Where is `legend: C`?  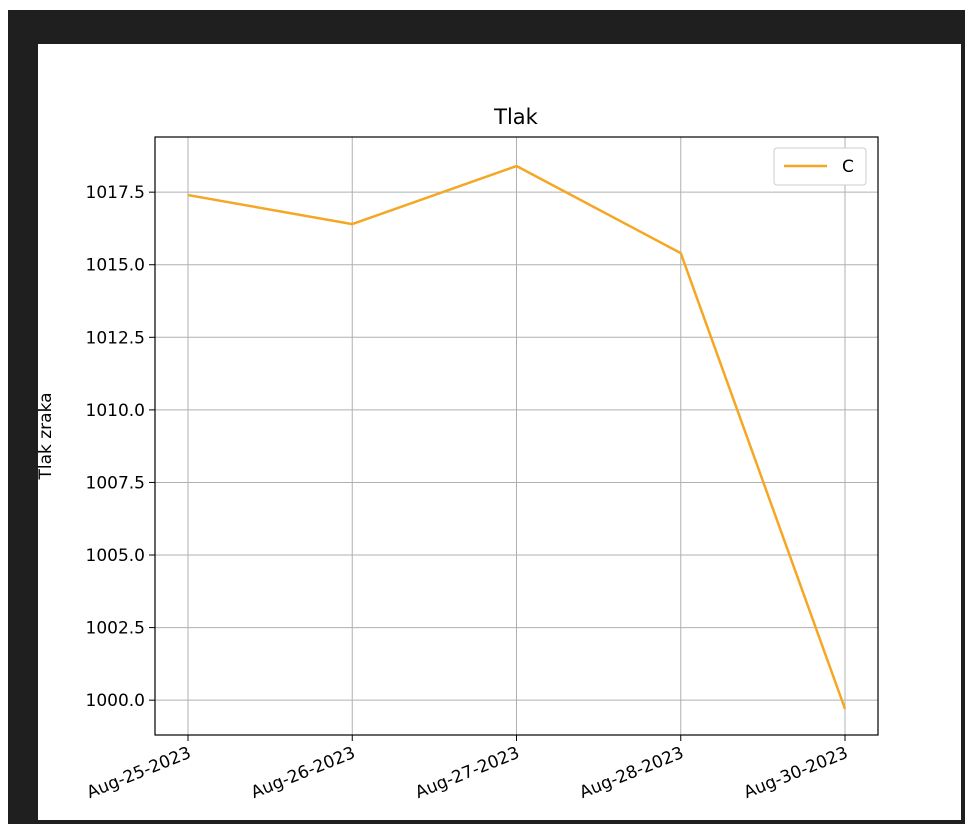 legend: C is located at coordinates (820, 166).